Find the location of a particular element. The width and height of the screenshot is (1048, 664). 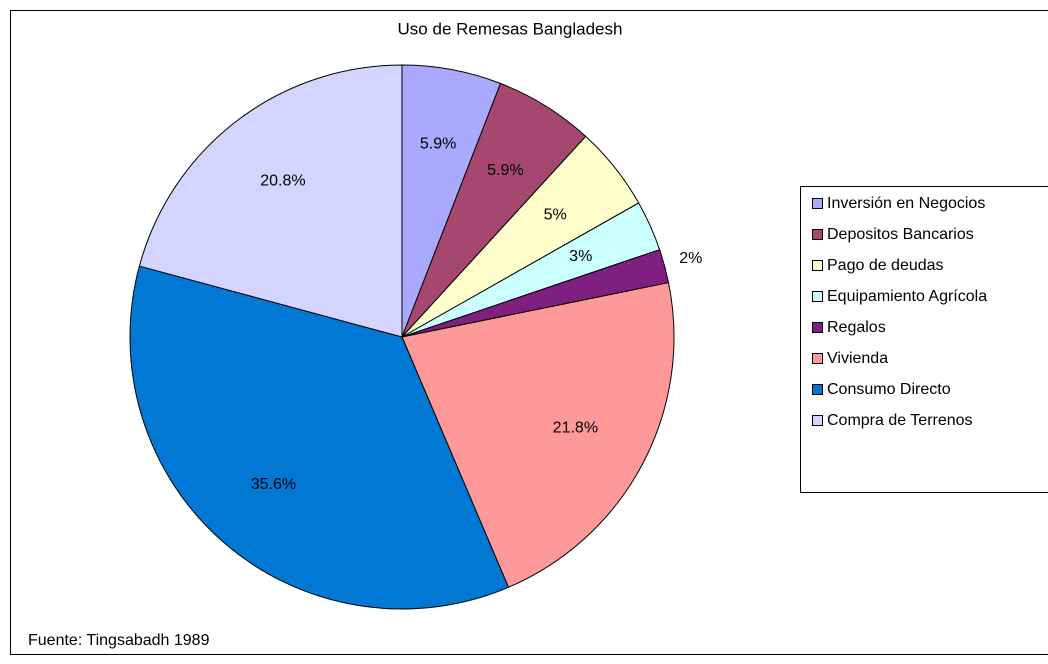

source-note: Fuente: Tingsabadh 1989 is located at coordinates (119, 640).